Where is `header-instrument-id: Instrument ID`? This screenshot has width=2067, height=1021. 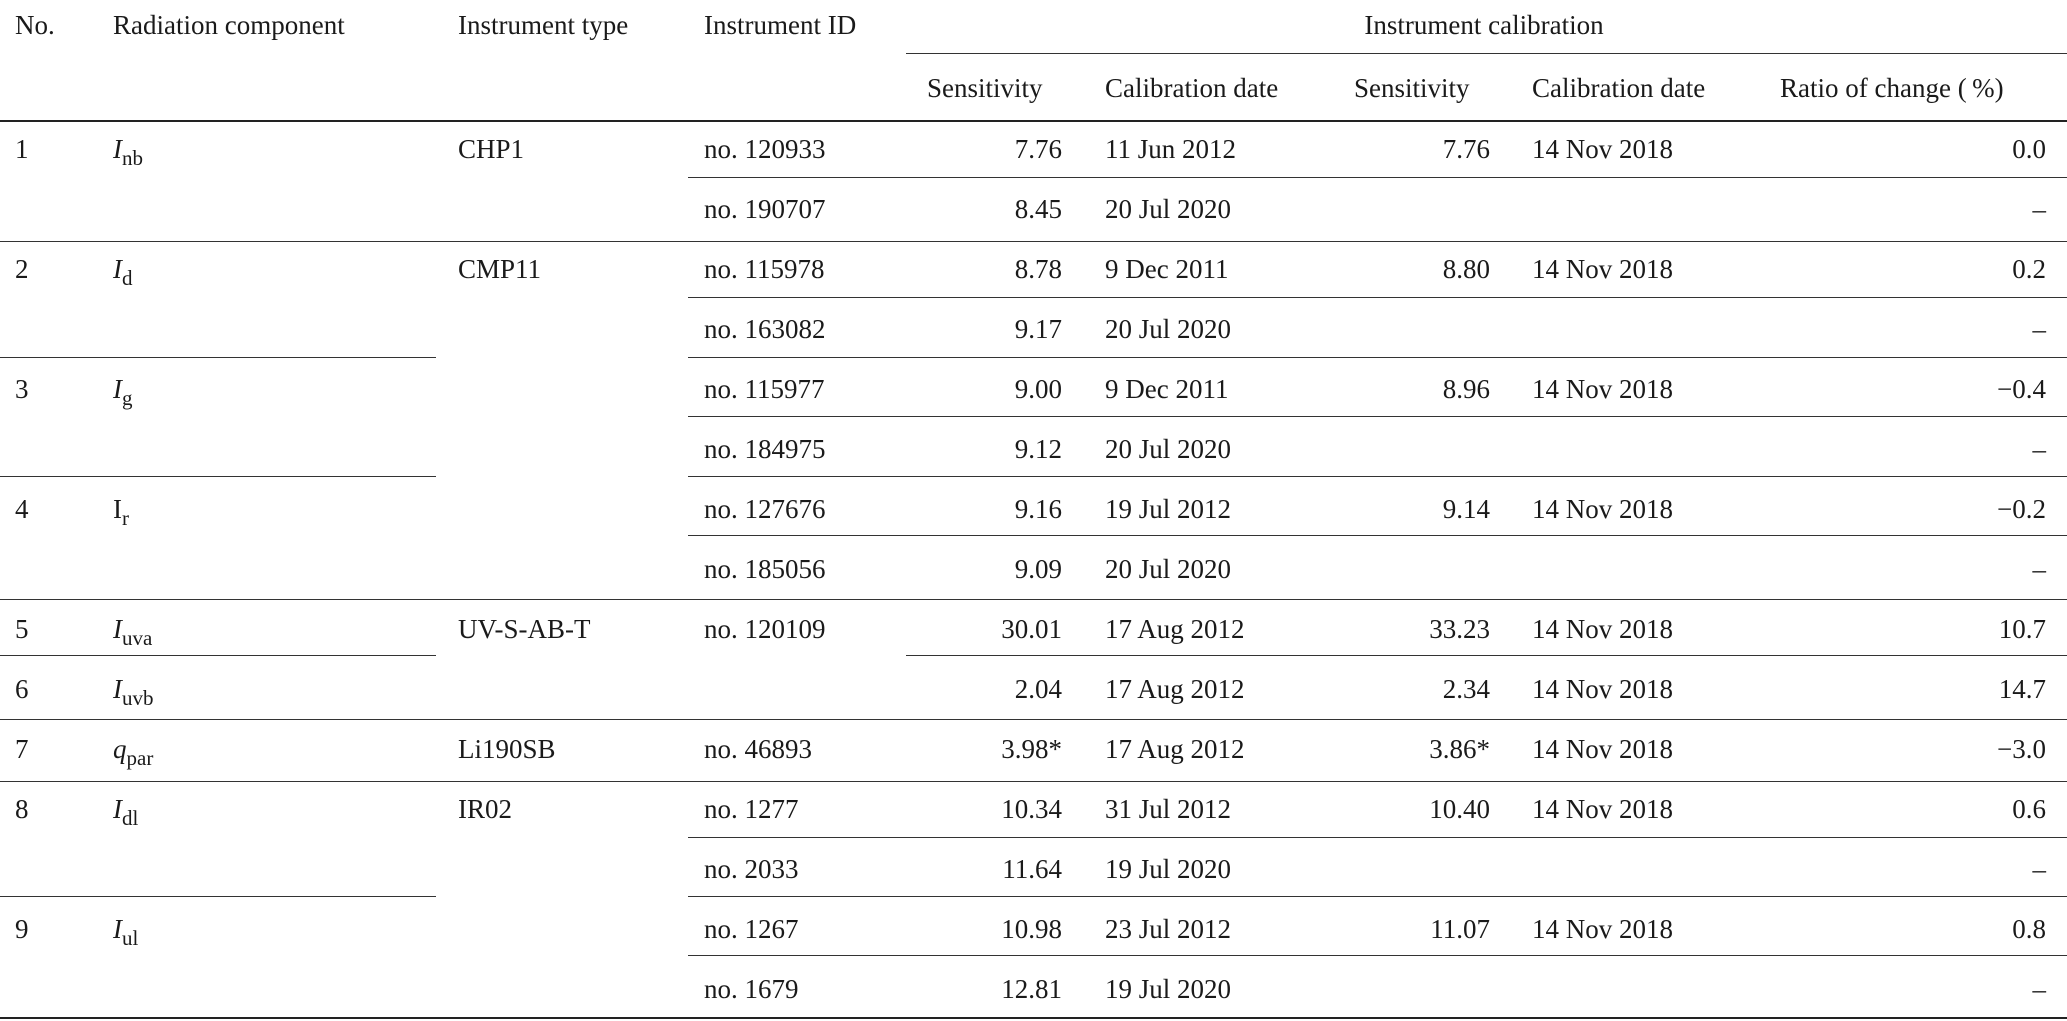
header-instrument-id: Instrument ID is located at coordinates (780, 25).